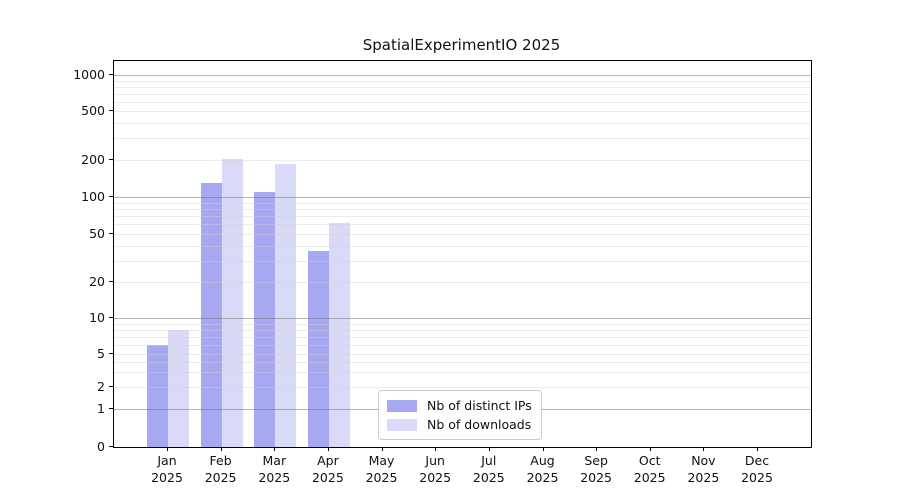  I want to click on x-tick-label-dec: Dec 2025, so click(757, 469).